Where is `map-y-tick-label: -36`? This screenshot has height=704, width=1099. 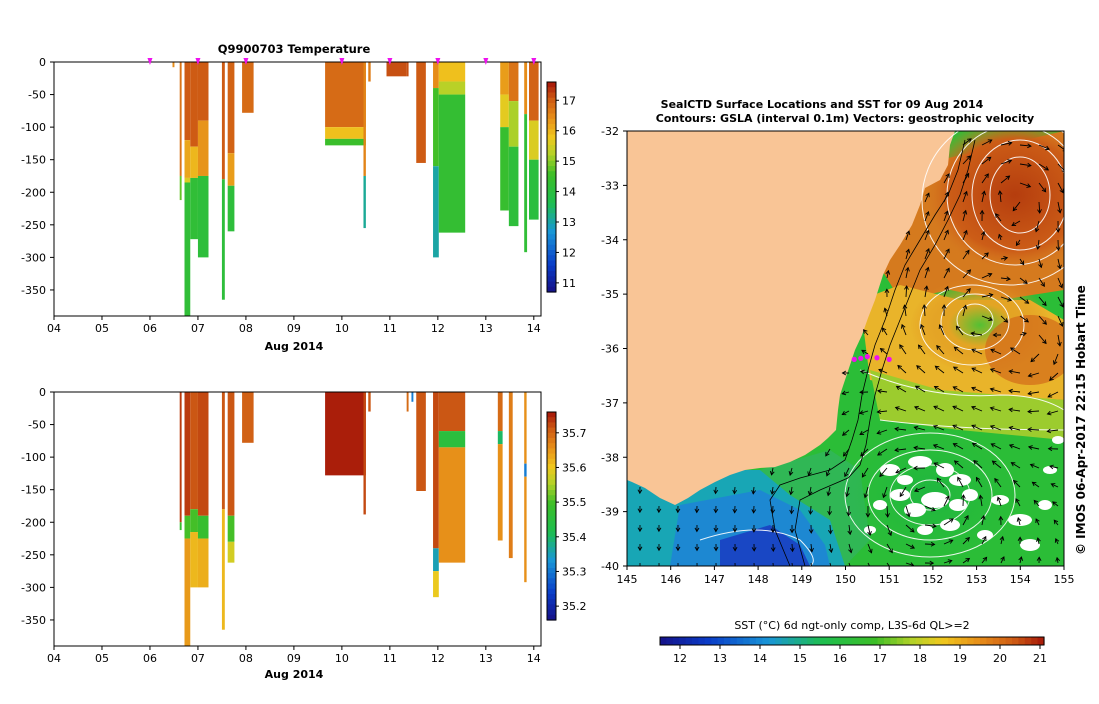 map-y-tick-label: -36 is located at coordinates (610, 349).